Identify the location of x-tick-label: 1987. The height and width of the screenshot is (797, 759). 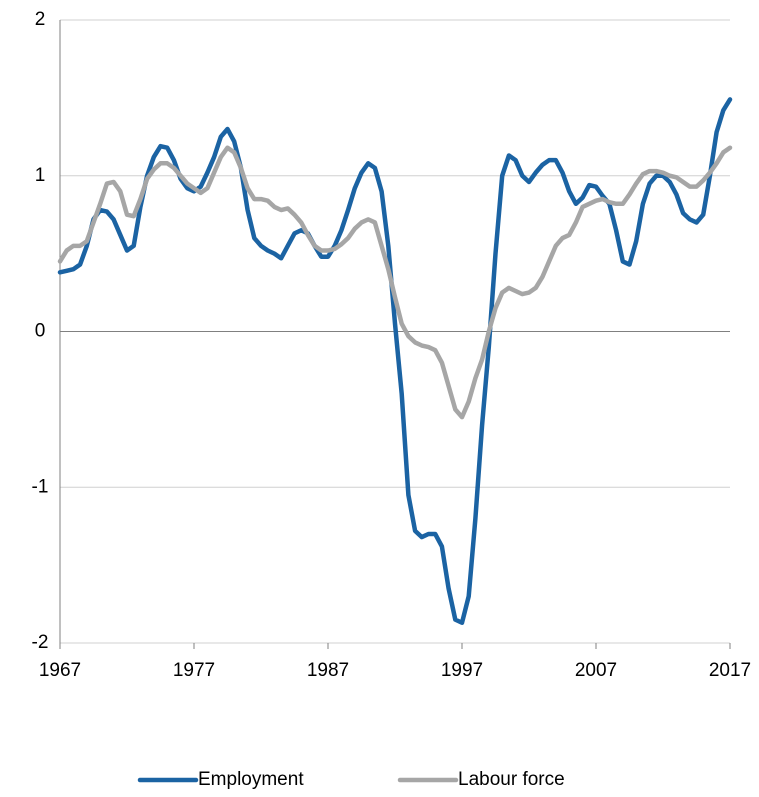
(328, 670).